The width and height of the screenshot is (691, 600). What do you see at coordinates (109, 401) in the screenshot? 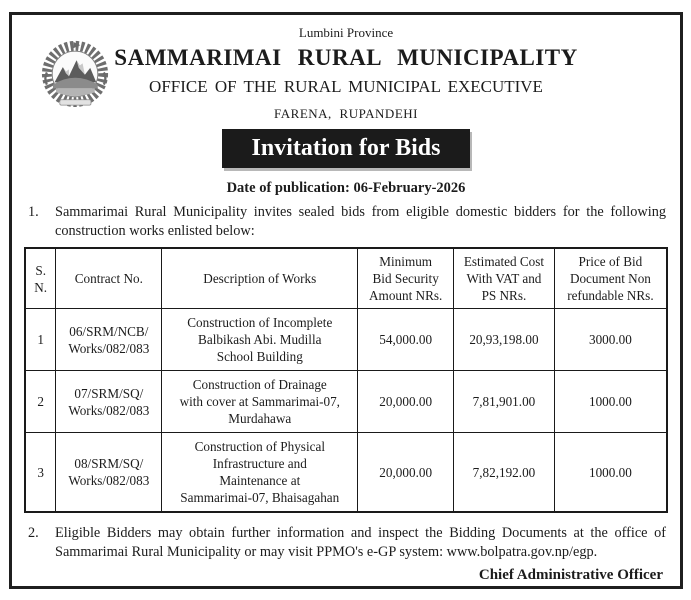
I see `cell-contract-no: 07/SRM/SQ/ Works/082/083` at bounding box center [109, 401].